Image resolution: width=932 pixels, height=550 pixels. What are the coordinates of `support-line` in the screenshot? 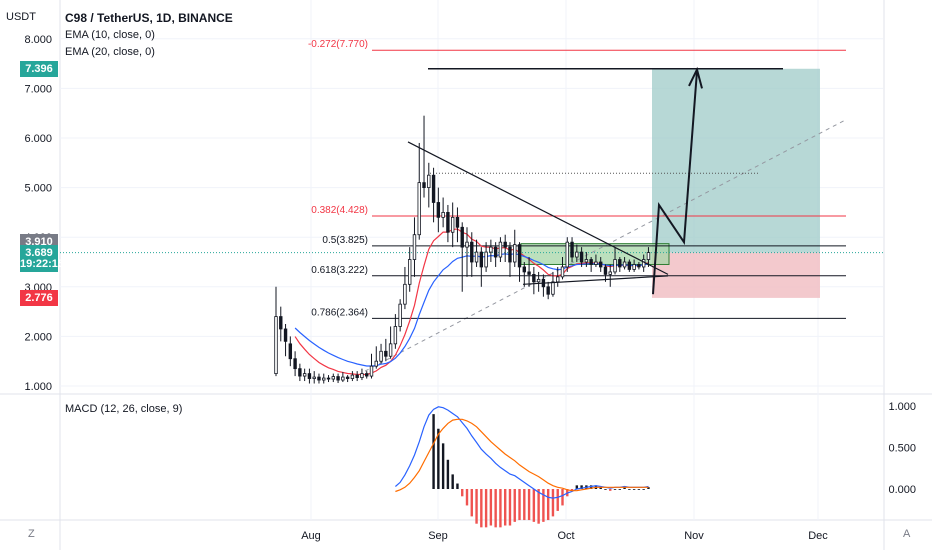 It's located at (595, 280).